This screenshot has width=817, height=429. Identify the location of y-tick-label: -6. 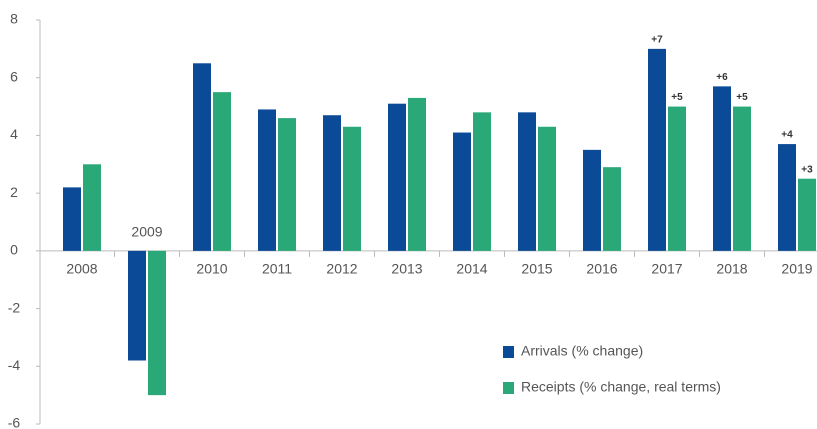
(14, 422).